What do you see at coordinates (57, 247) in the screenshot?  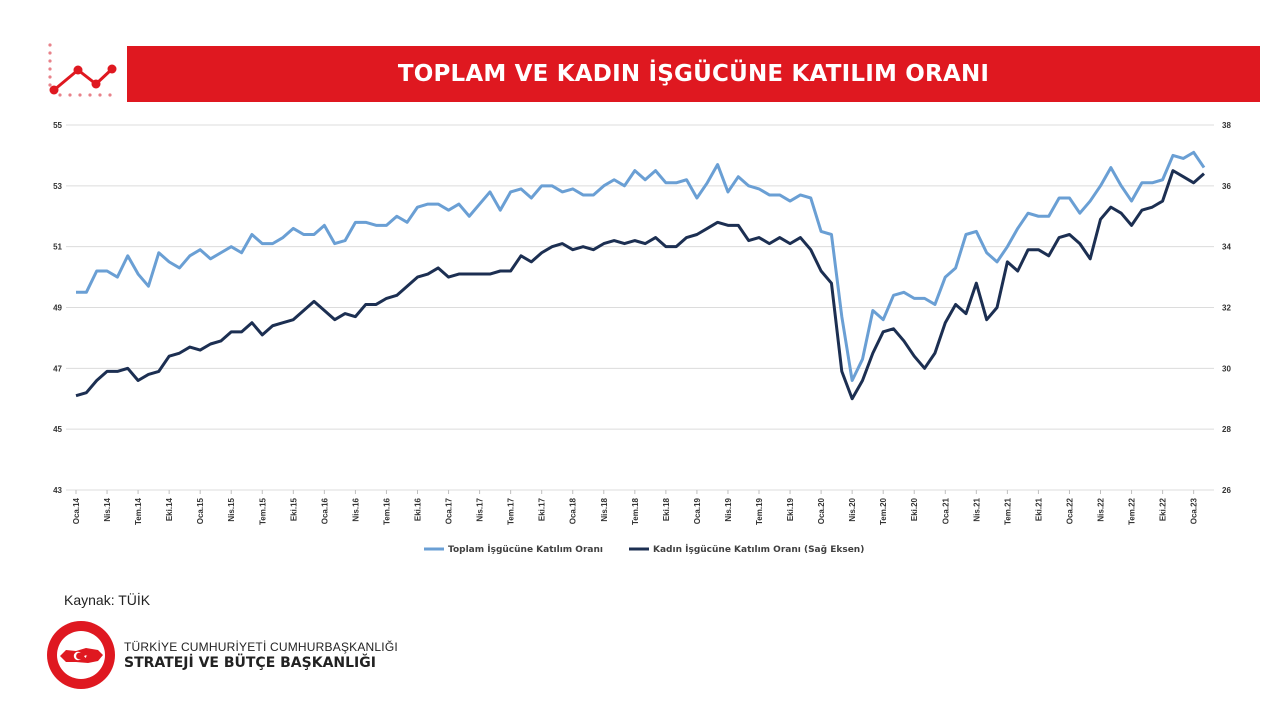 I see `y-tick-label: 51` at bounding box center [57, 247].